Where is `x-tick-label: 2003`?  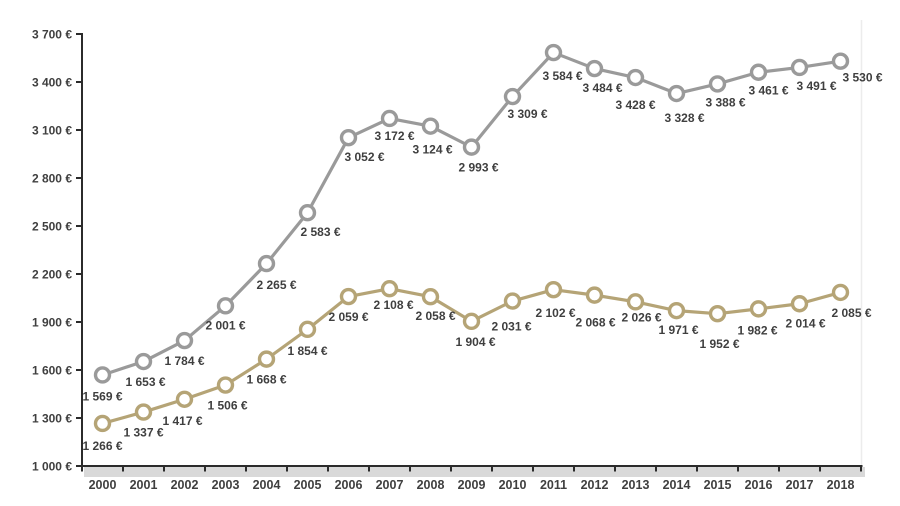
x-tick-label: 2003 is located at coordinates (226, 485).